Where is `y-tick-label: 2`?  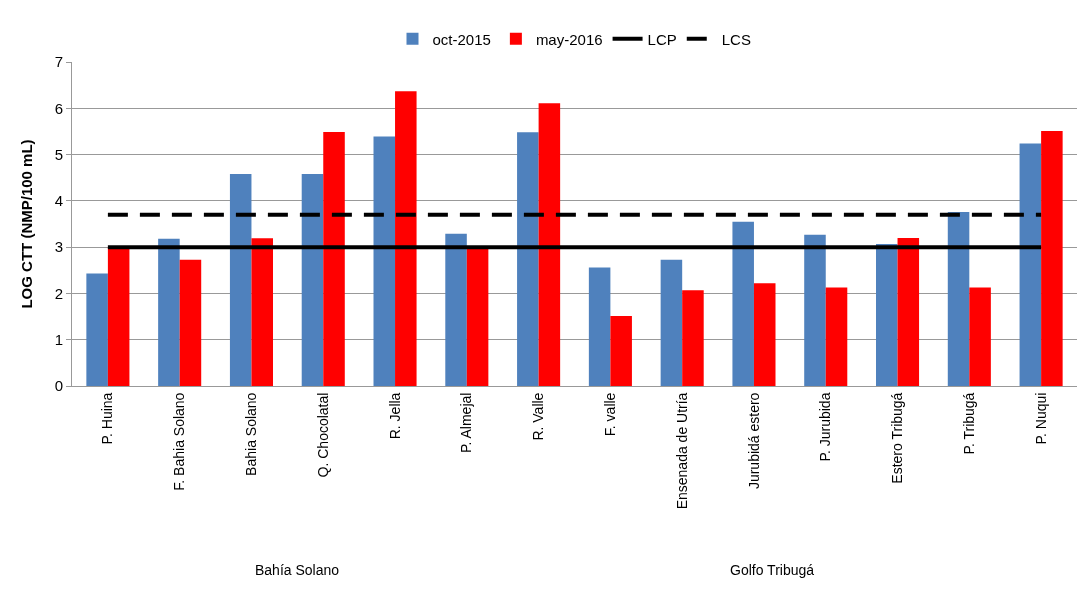 y-tick-label: 2 is located at coordinates (58, 293).